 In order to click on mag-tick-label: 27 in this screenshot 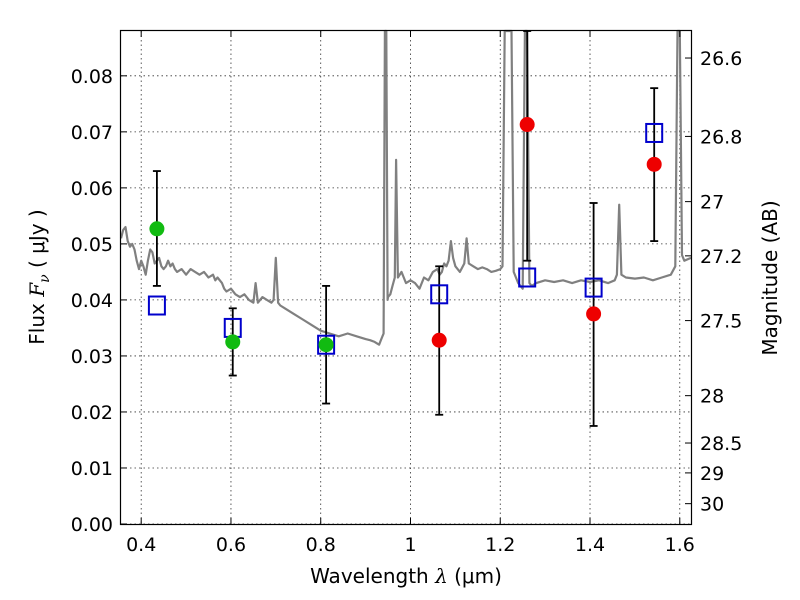, I will do `click(712, 203)`.